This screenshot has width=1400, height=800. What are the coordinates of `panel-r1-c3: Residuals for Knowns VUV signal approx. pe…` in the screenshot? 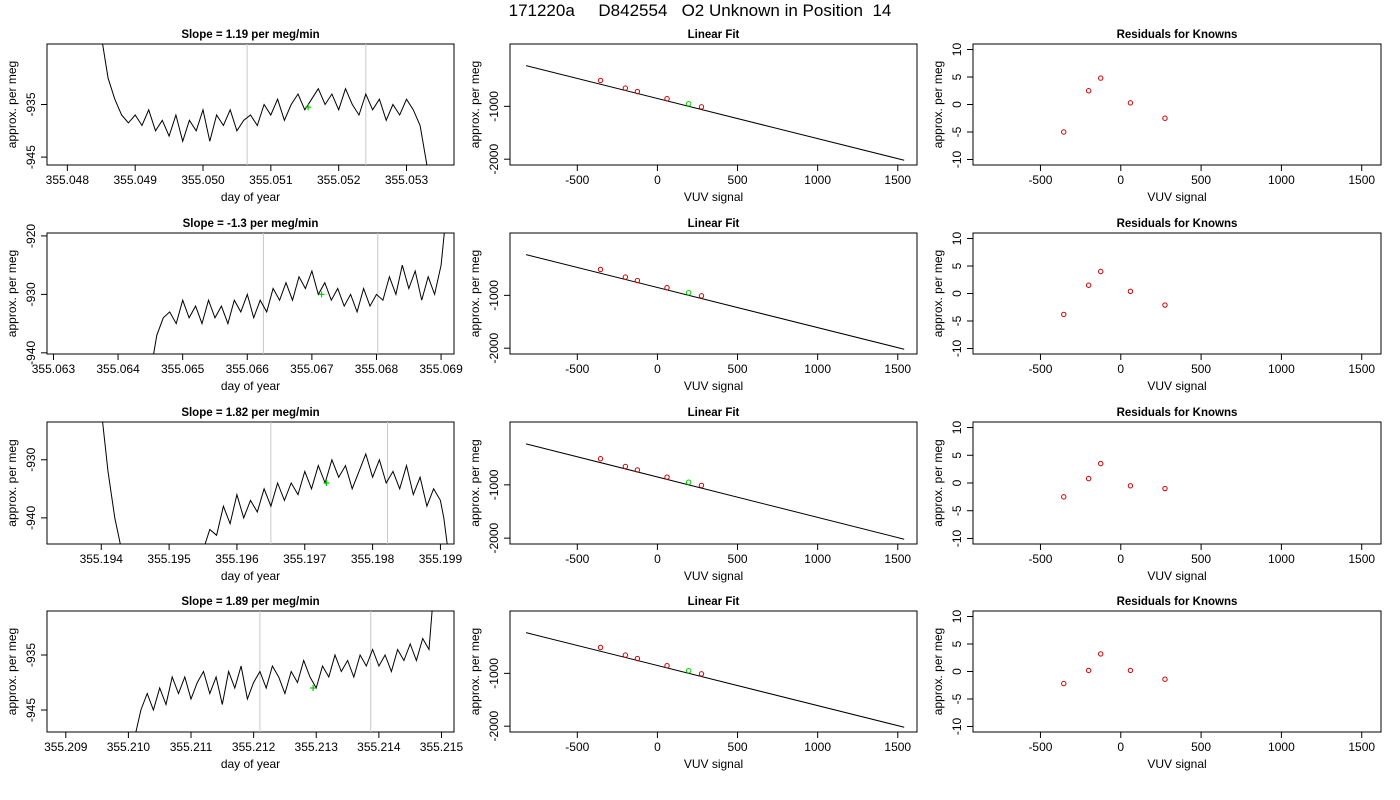 It's located at (1156, 116).